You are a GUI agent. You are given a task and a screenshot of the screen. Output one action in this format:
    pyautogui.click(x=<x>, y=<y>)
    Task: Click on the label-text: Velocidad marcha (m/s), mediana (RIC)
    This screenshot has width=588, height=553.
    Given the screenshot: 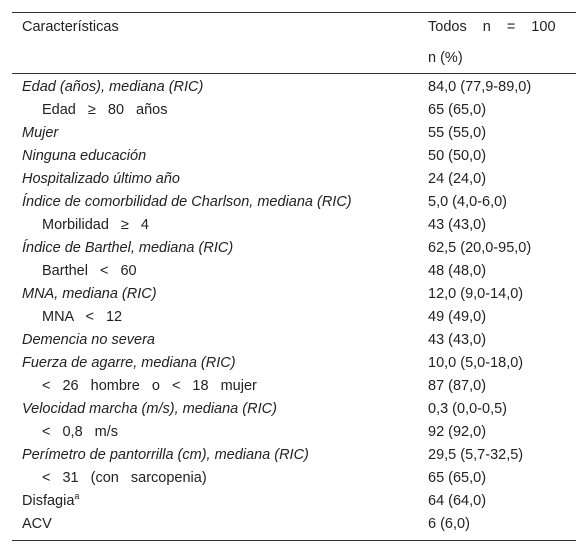 What is the action you would take?
    pyautogui.click(x=149, y=409)
    